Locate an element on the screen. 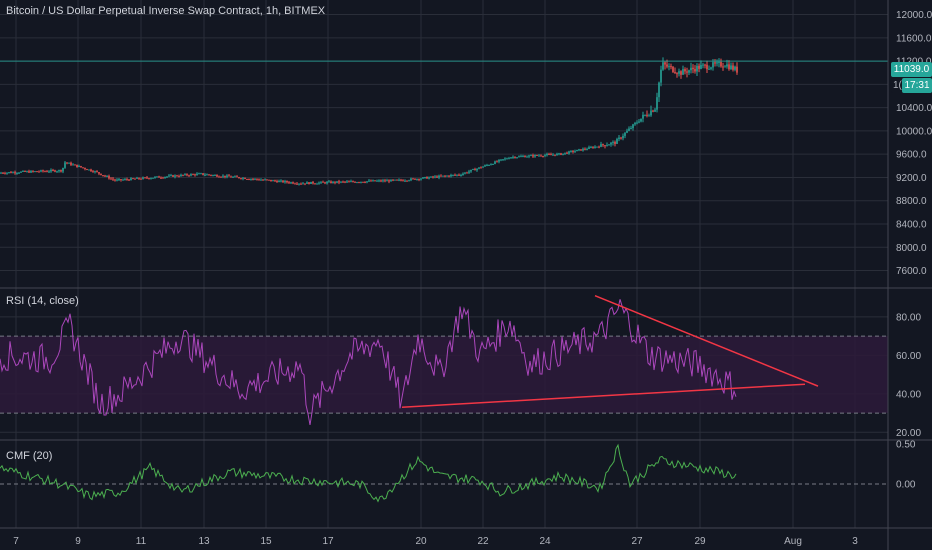 Image resolution: width=932 pixels, height=550 pixels. price-tick-label: 12000.0 is located at coordinates (914, 15).